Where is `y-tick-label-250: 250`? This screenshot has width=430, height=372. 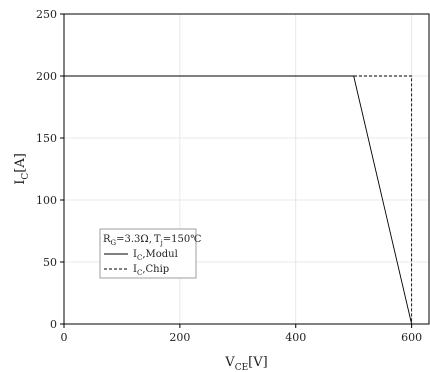
y-tick-label-250: 250 is located at coordinates (46, 14).